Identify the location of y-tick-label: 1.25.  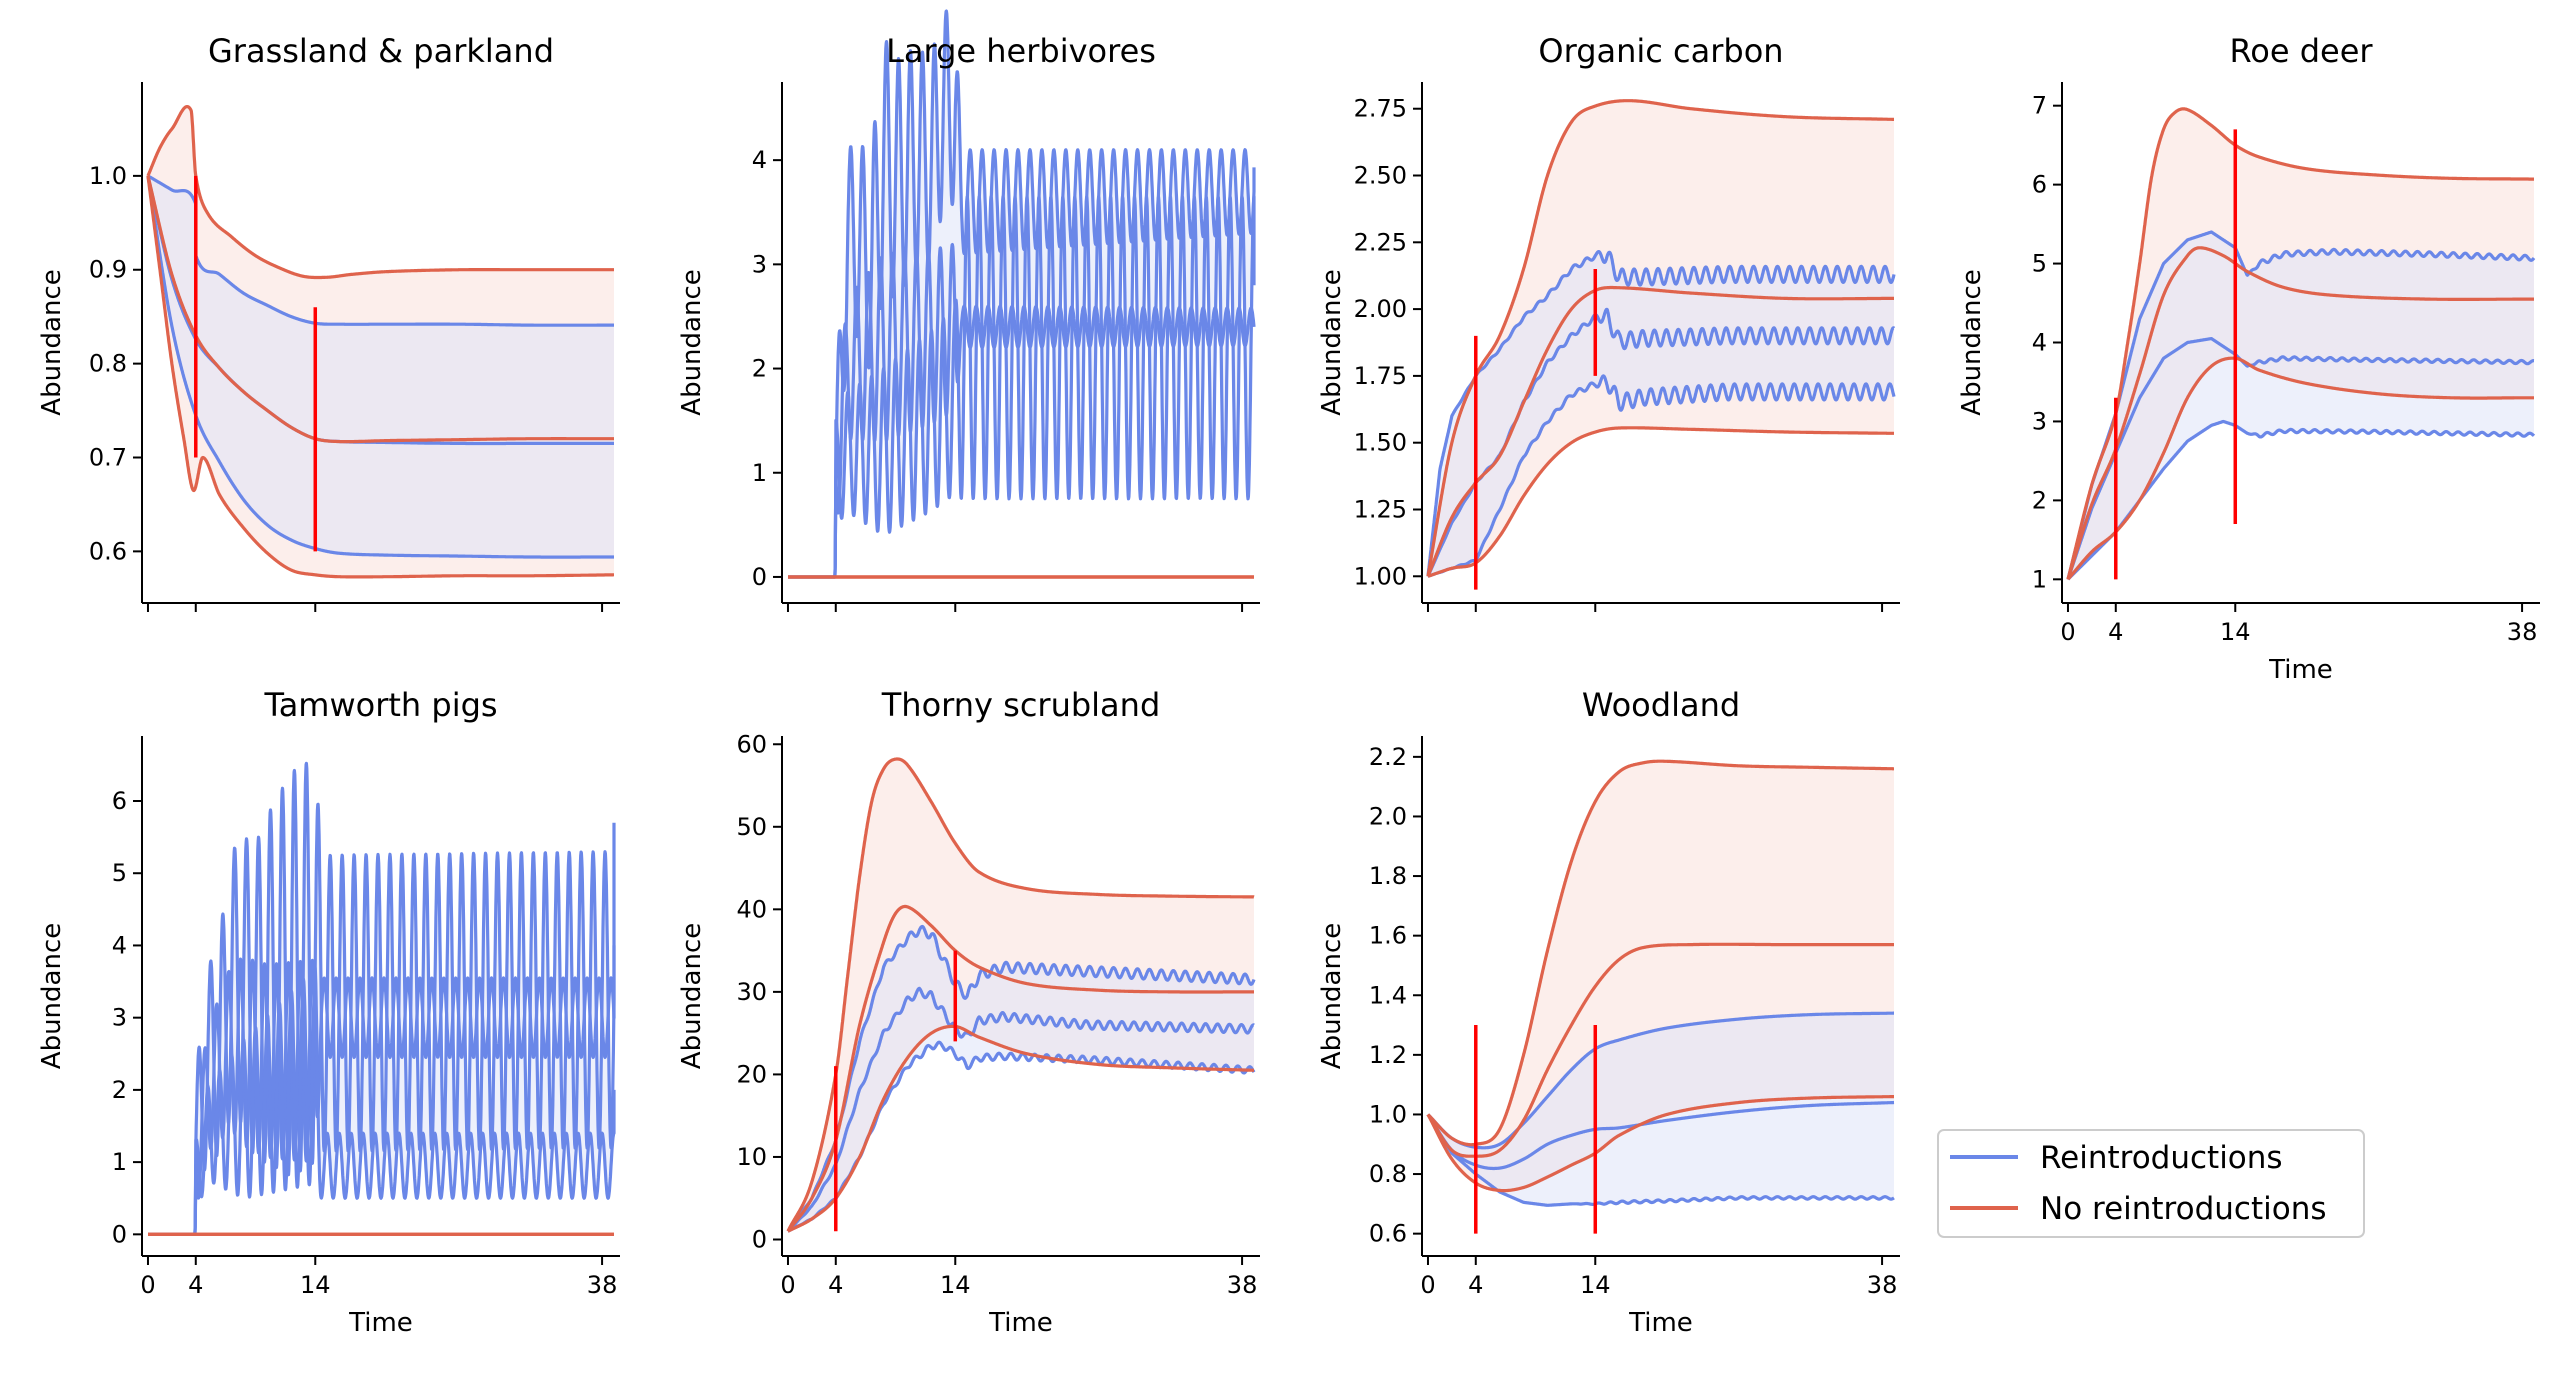
(1380, 509).